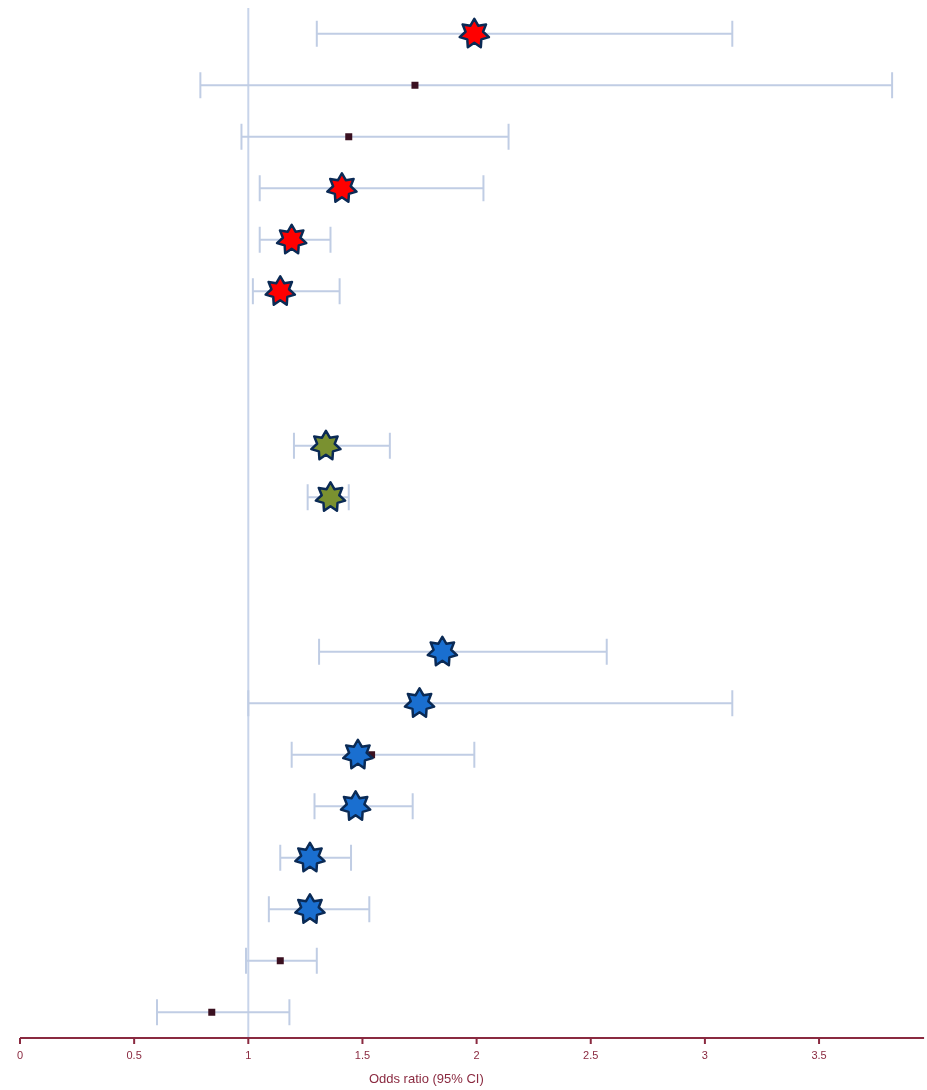 The height and width of the screenshot is (1090, 927). Describe the element at coordinates (476, 1055) in the screenshot. I see `x-tick-label: 2` at that location.